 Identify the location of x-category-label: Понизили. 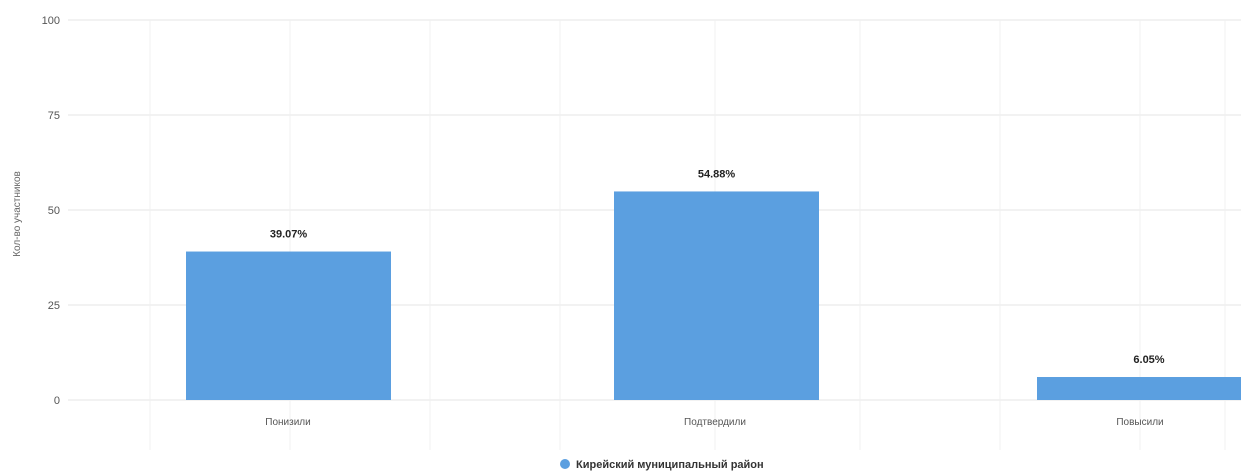
(287, 422).